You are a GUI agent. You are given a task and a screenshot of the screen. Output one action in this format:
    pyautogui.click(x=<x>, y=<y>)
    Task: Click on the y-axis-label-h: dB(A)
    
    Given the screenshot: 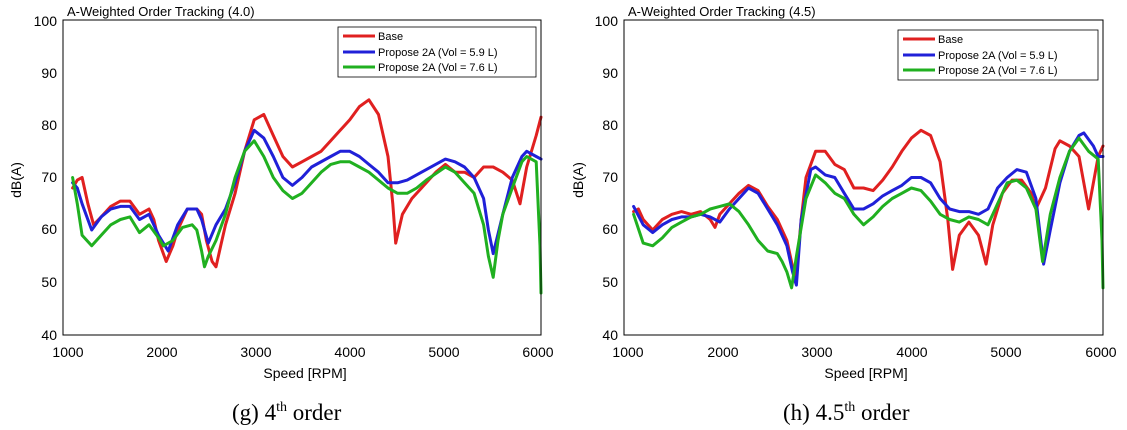 What is the action you would take?
    pyautogui.click(x=578, y=180)
    